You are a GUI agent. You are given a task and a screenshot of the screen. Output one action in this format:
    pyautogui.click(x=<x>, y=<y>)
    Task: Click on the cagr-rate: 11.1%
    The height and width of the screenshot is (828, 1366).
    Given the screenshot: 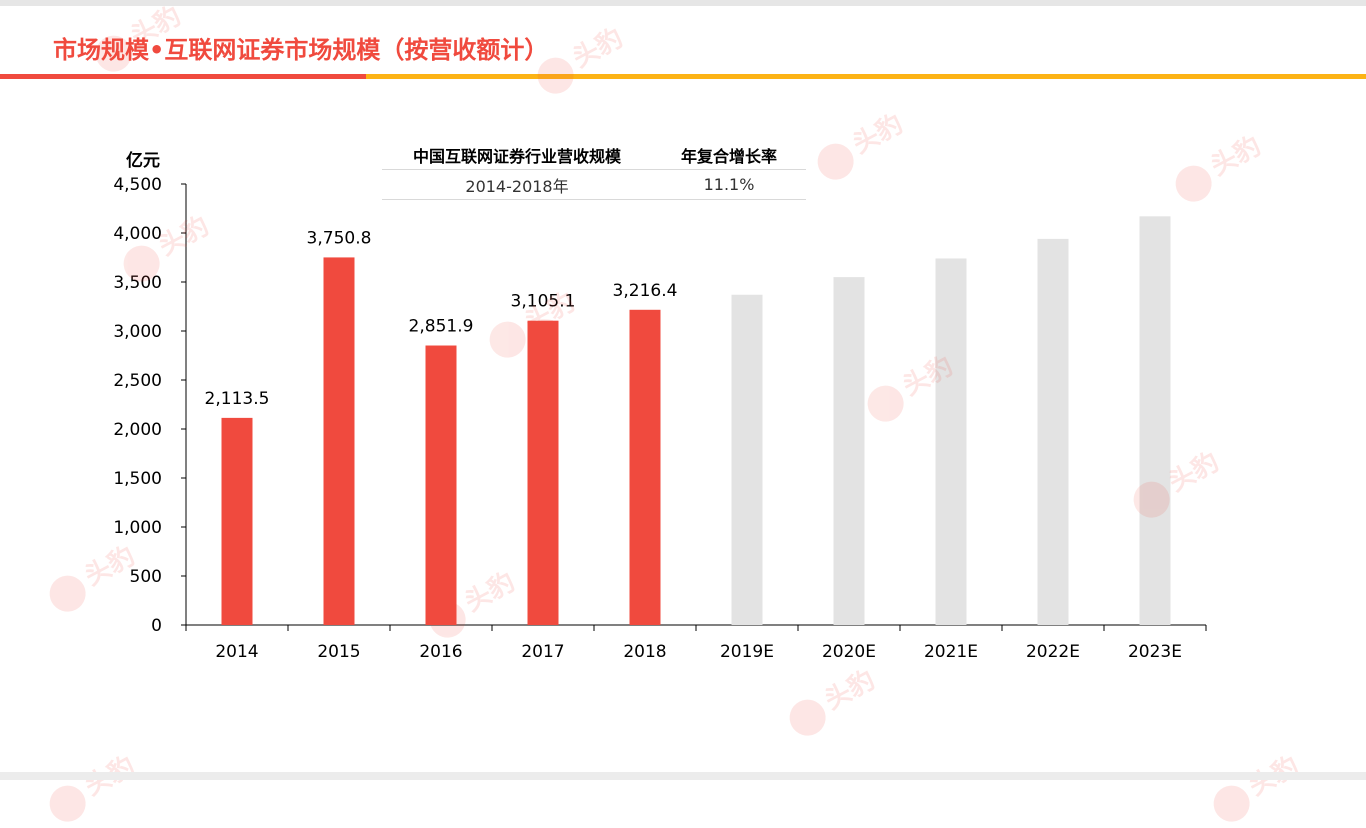 What is the action you would take?
    pyautogui.click(x=729, y=184)
    